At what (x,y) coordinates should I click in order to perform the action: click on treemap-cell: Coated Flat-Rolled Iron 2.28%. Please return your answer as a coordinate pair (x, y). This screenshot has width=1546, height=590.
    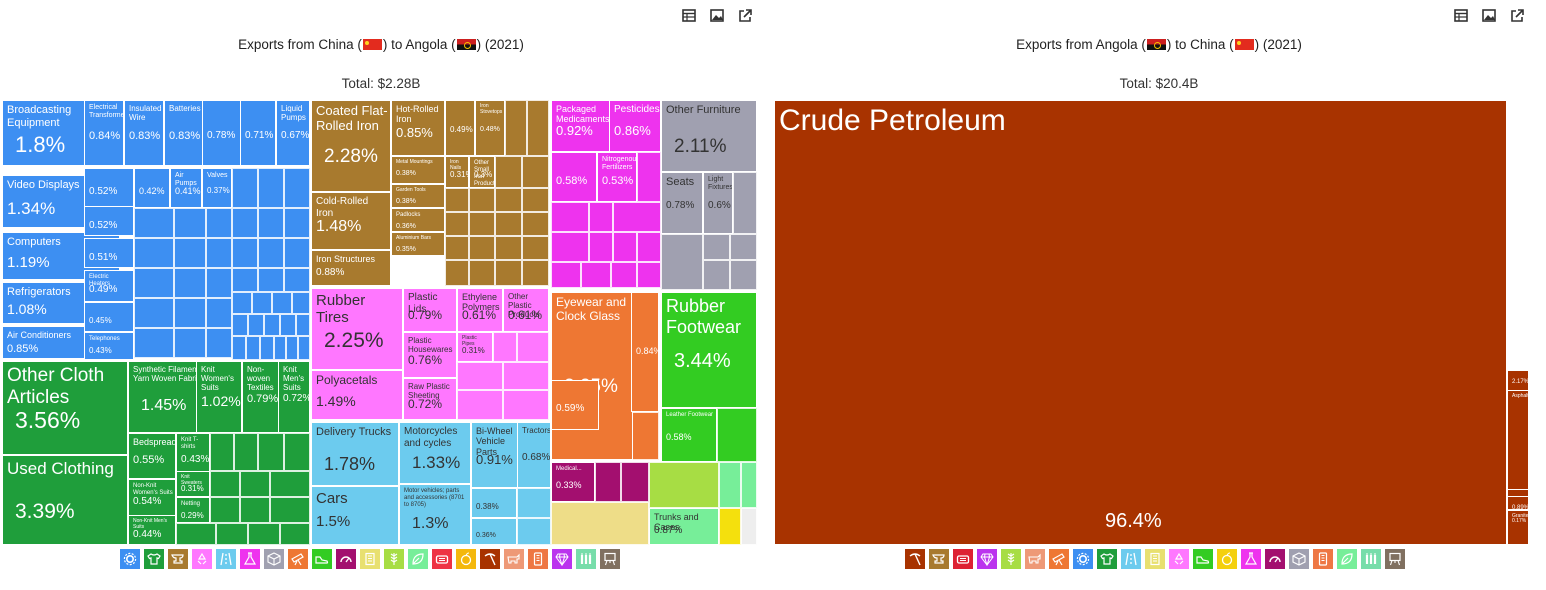
    Looking at the image, I should click on (351, 146).